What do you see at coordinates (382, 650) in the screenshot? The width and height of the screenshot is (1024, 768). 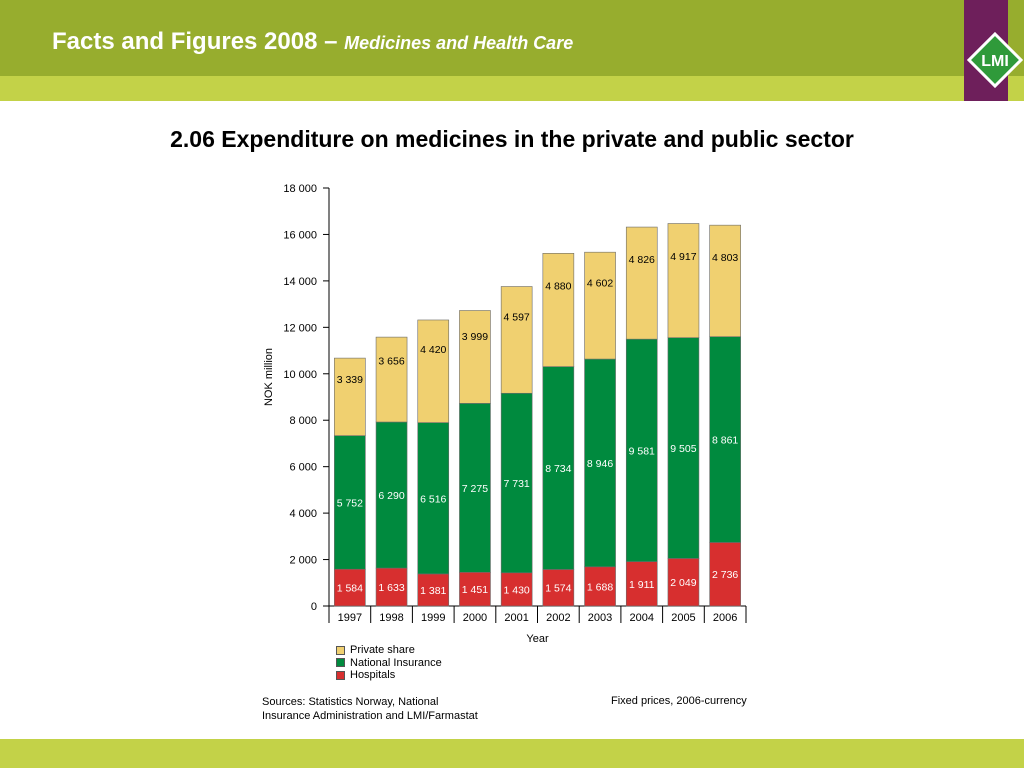 I see `legend-label-private: Private share` at bounding box center [382, 650].